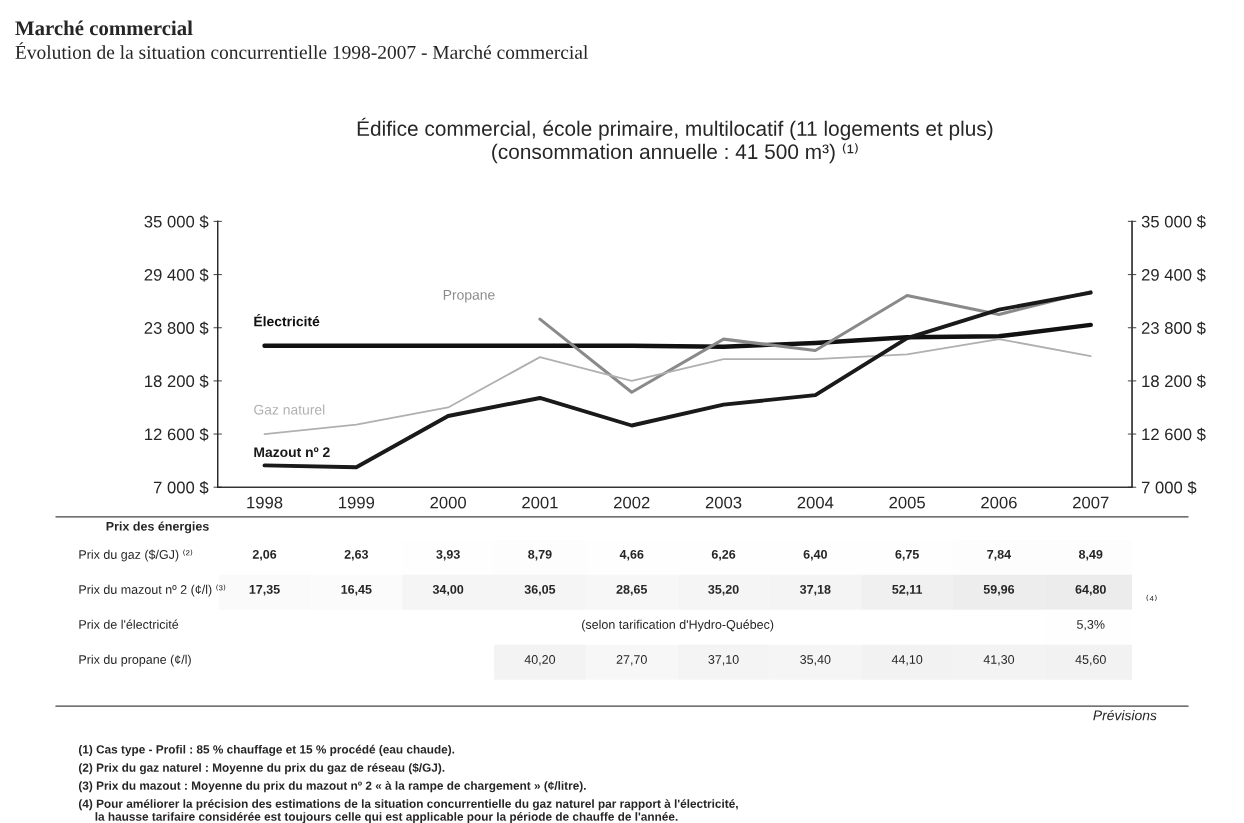  What do you see at coordinates (1173, 222) in the screenshot?
I see `y2-tick-label: 35 000 $` at bounding box center [1173, 222].